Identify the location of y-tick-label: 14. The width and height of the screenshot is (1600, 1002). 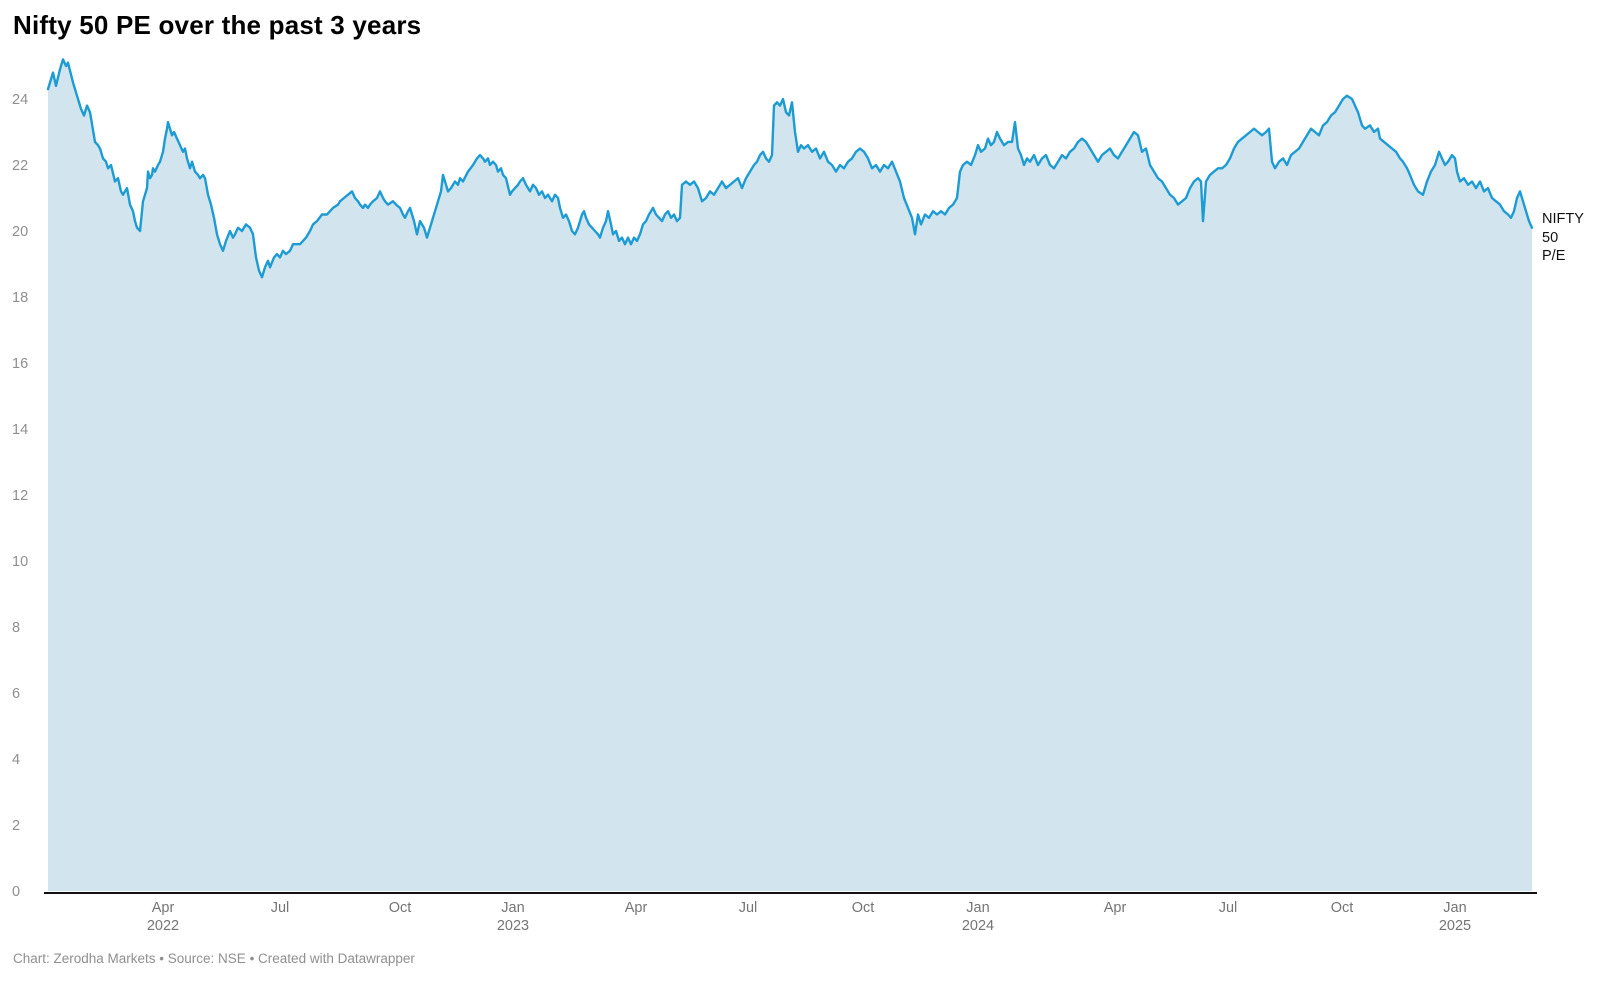
(20, 430).